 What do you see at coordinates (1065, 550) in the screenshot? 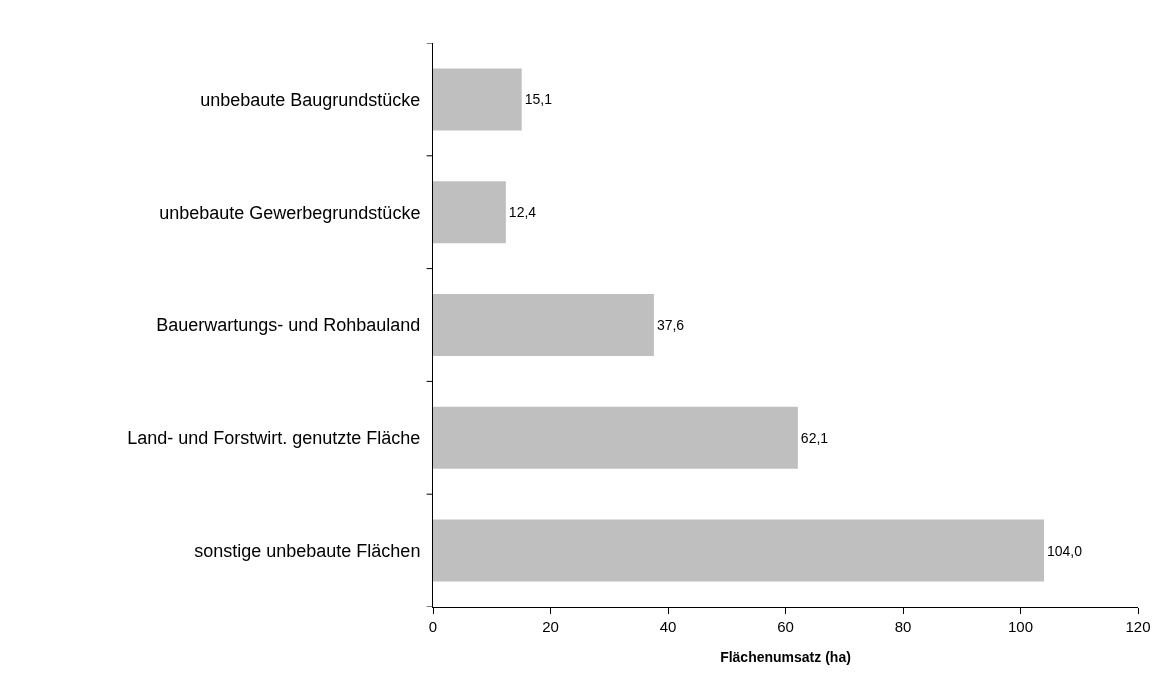
I see `data-label: 104,0` at bounding box center [1065, 550].